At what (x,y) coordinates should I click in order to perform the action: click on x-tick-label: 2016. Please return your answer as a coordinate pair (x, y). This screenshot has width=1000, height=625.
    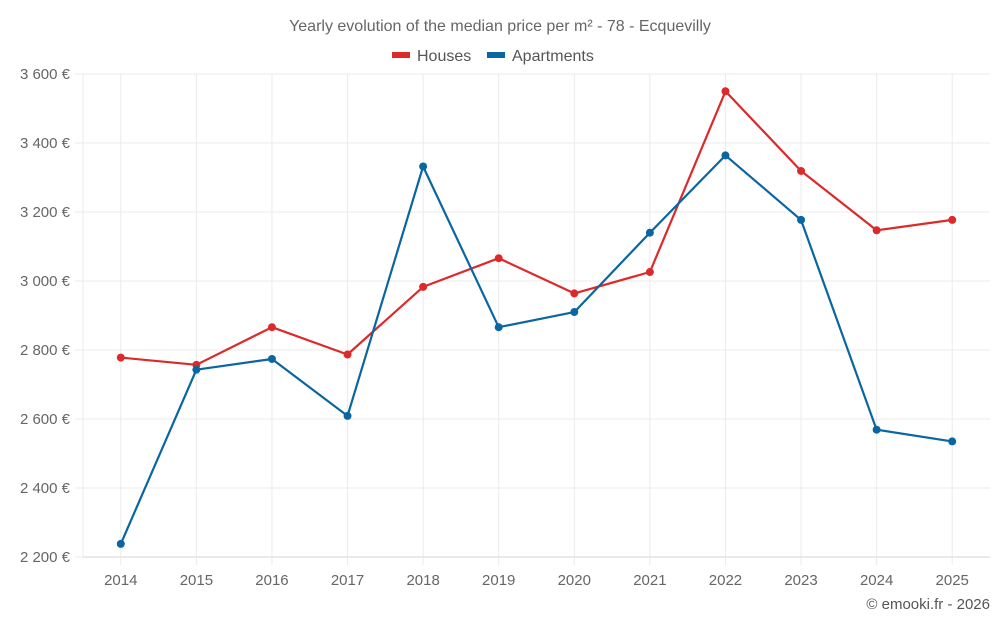
    Looking at the image, I should click on (271, 580).